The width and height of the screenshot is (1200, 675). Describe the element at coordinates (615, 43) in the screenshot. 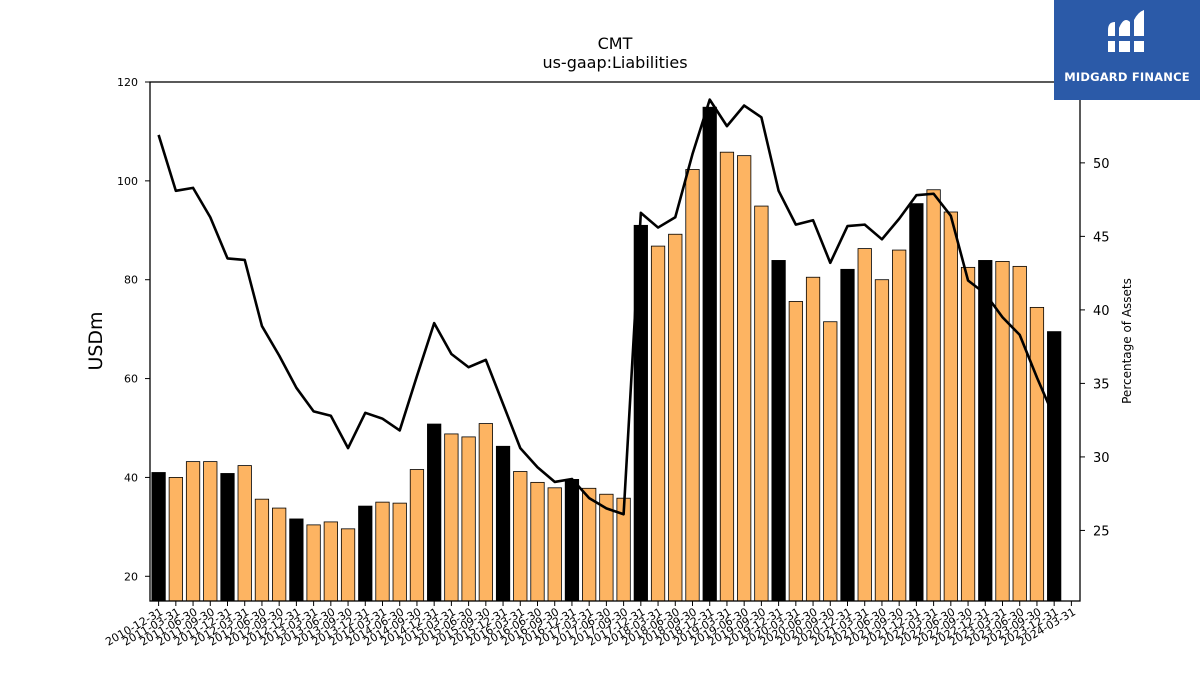

I see `chart-title: CMT` at that location.